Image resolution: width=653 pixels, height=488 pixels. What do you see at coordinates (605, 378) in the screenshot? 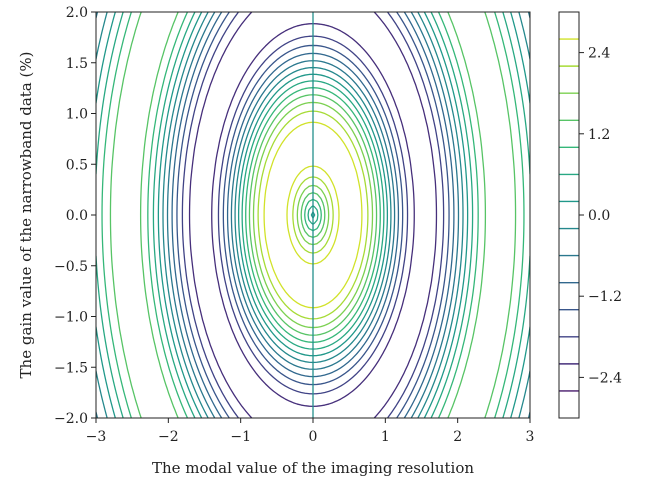
I see `colorbar-tick-label: −2.4` at bounding box center [605, 378].